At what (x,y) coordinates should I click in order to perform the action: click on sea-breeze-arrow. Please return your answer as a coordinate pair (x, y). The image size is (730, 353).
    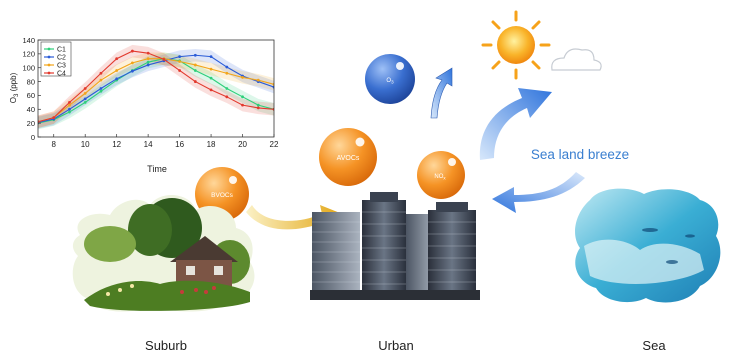
    Looking at the image, I should click on (538, 192).